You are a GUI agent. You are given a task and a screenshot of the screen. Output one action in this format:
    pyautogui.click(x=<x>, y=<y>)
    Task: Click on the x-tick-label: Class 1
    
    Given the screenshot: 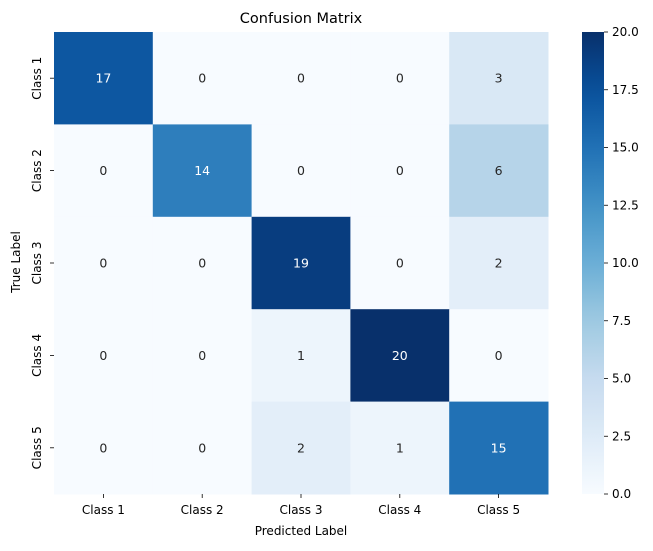 What is the action you would take?
    pyautogui.click(x=103, y=510)
    